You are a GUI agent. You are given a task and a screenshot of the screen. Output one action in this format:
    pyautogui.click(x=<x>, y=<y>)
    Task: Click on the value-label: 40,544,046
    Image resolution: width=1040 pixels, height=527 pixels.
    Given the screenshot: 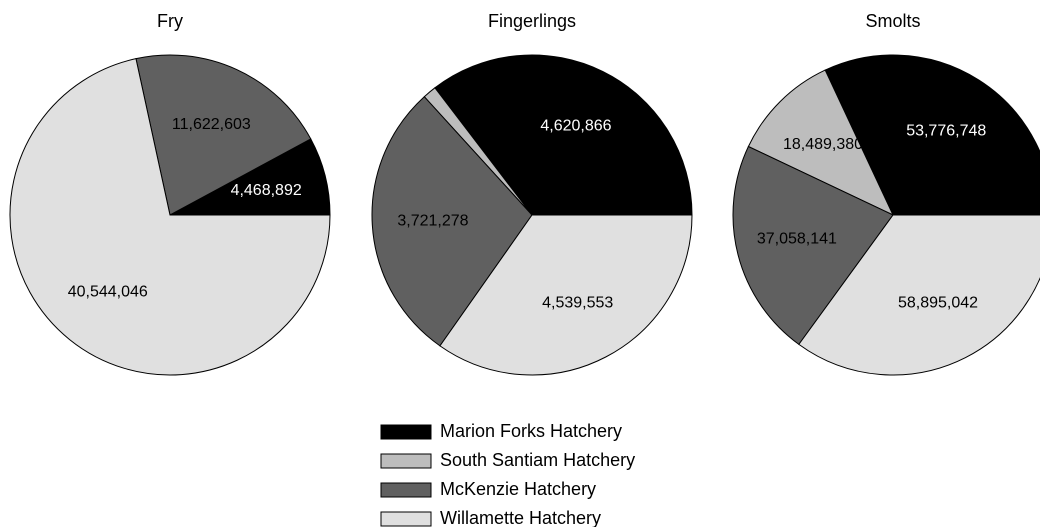 What is the action you would take?
    pyautogui.click(x=108, y=291)
    